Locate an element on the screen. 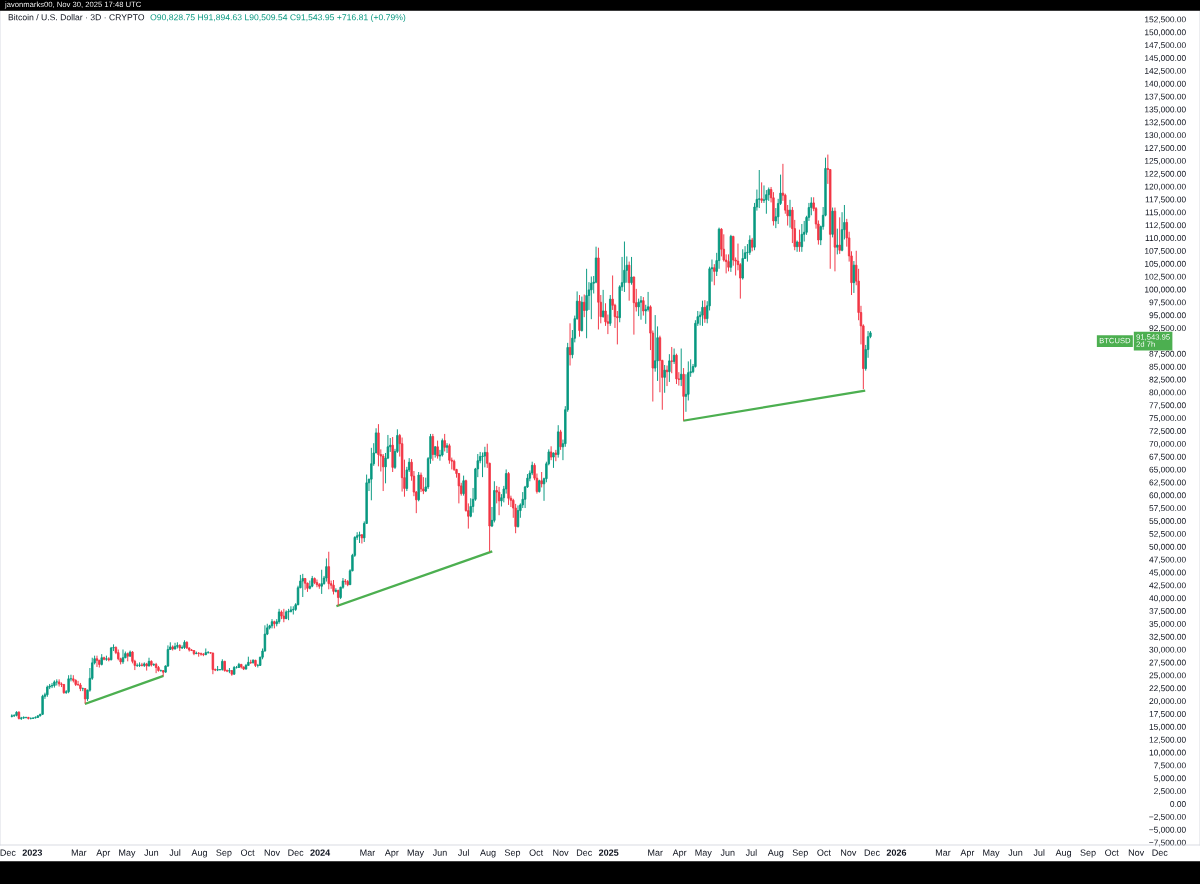  y-tick-label: 150,000.00 is located at coordinates (1165, 33).